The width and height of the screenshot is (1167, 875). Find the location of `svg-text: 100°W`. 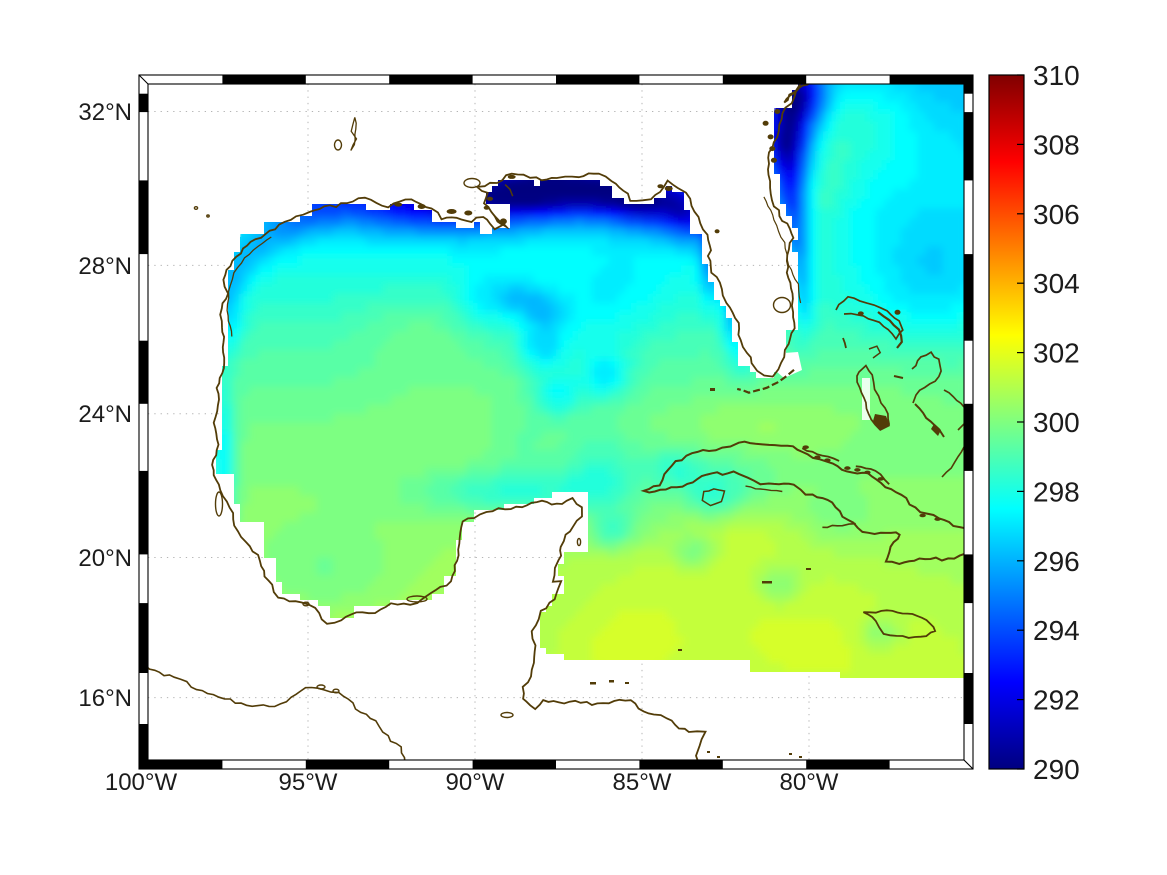

svg-text: 100°W is located at coordinates (141, 782).